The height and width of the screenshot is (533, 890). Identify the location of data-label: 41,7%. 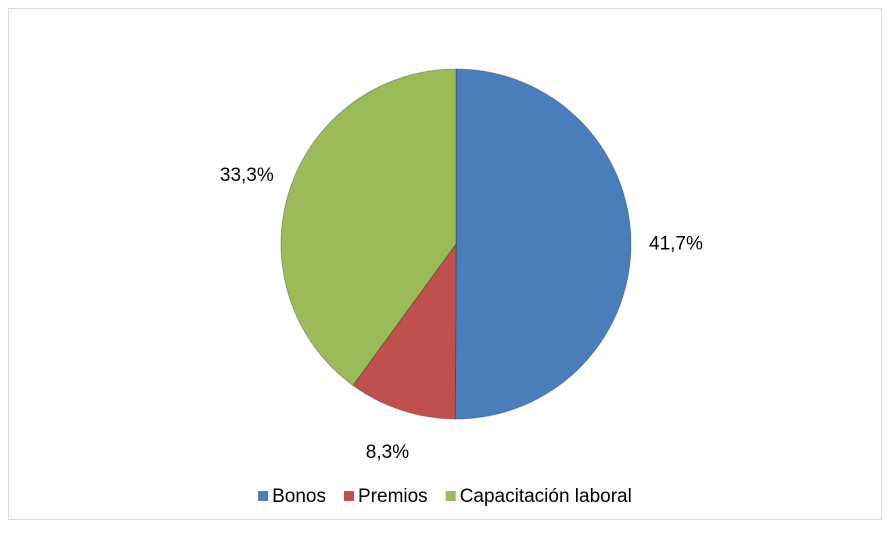
(676, 243).